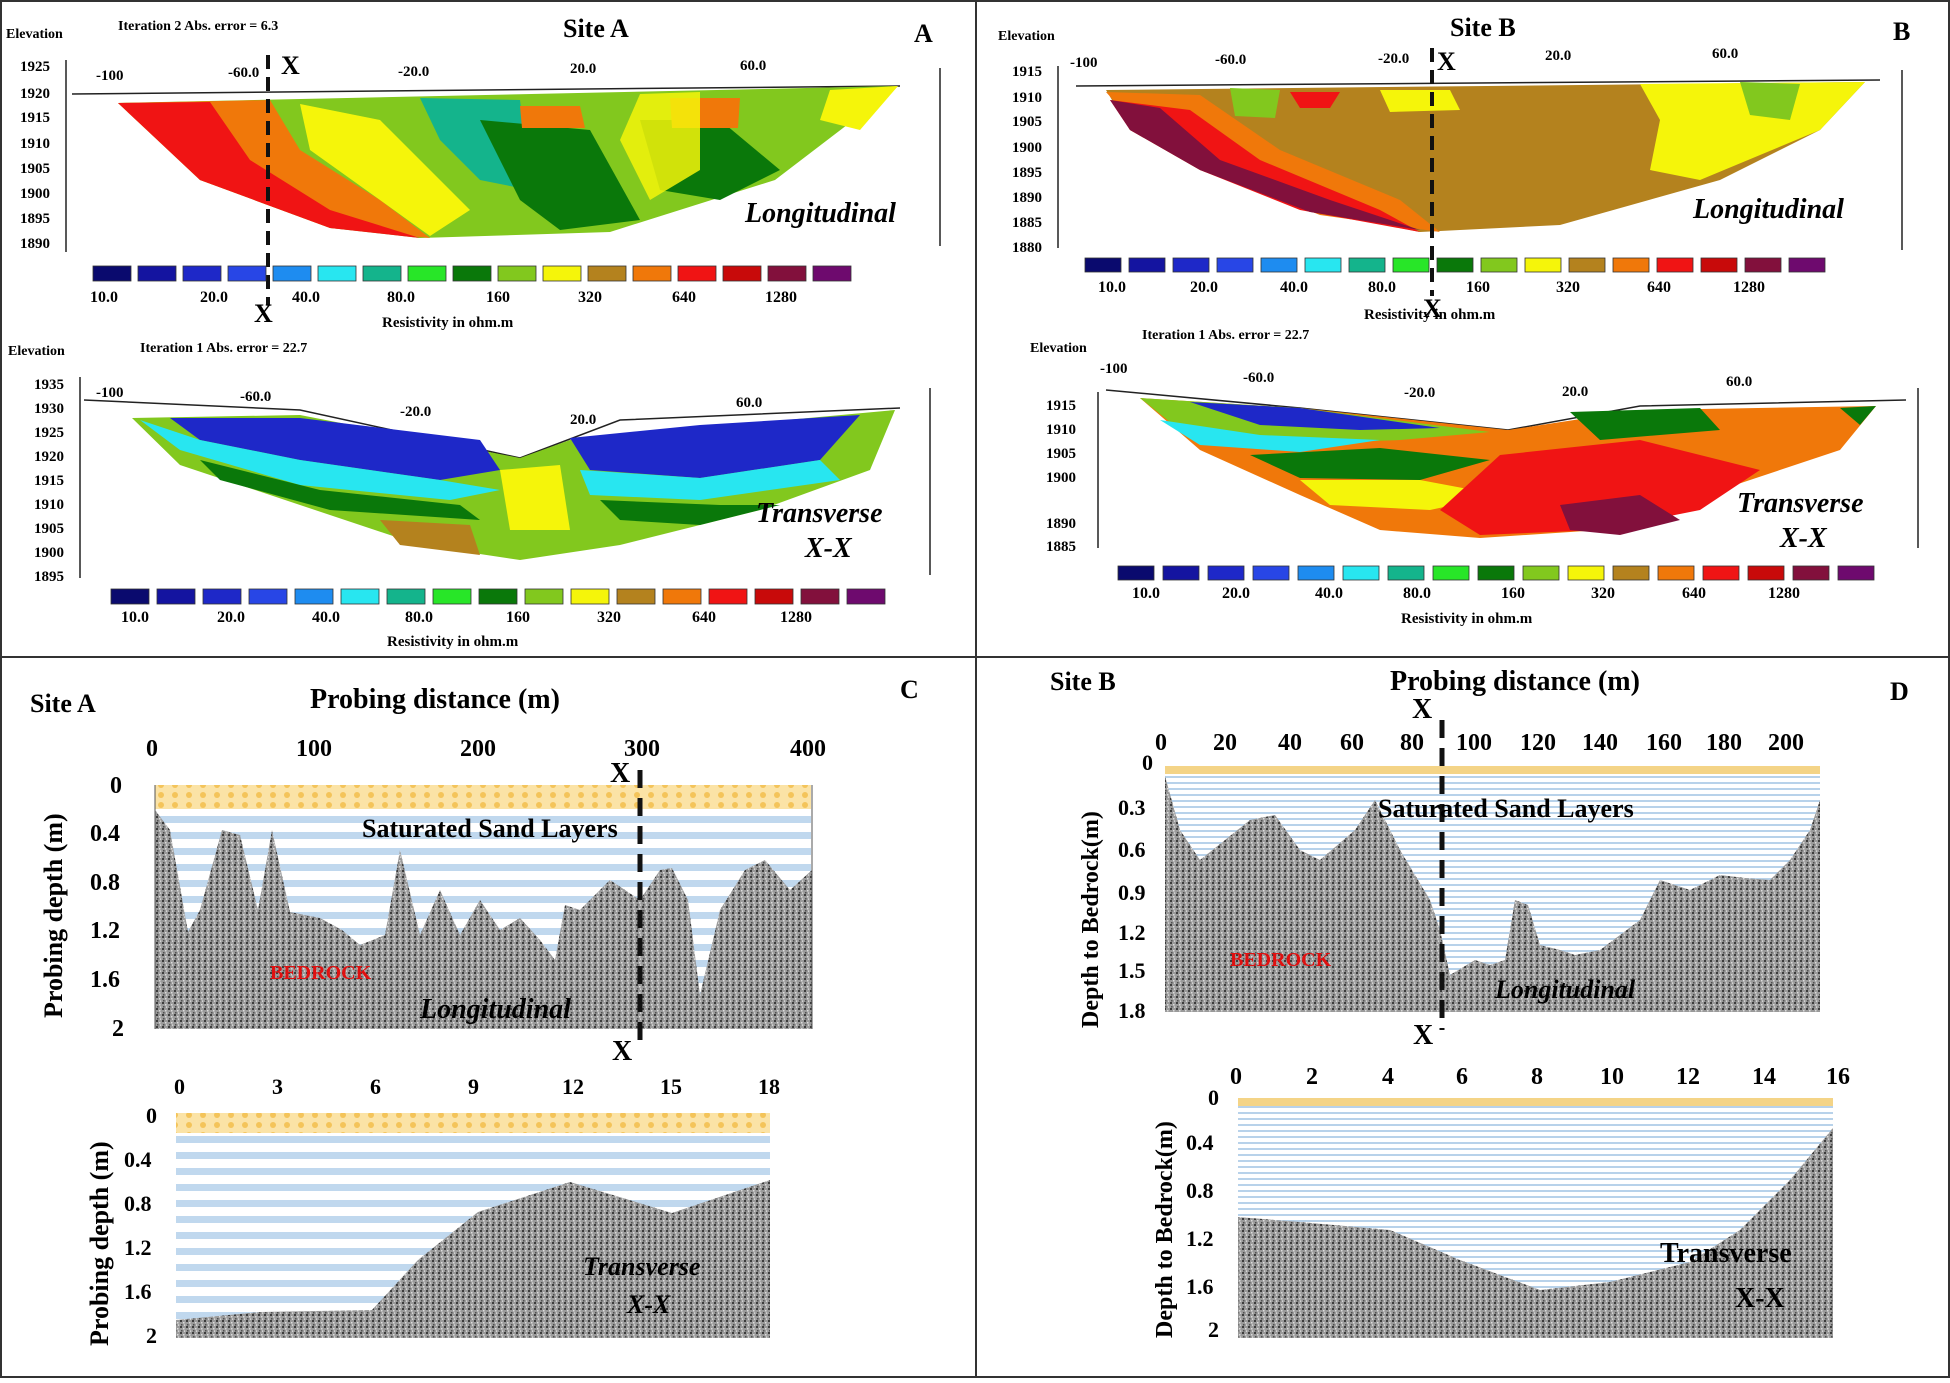 The height and width of the screenshot is (1383, 1950). Describe the element at coordinates (435, 699) in the screenshot. I see `x-axis-title: Probing distance (m)` at that location.